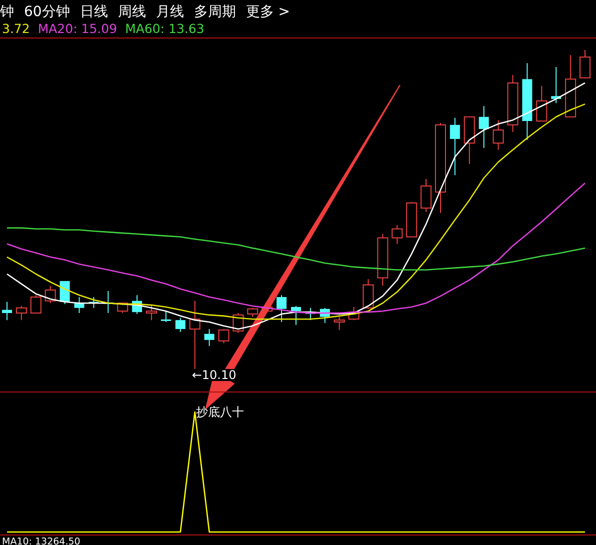 Image resolution: width=596 pixels, height=545 pixels. Describe the element at coordinates (220, 412) in the screenshot. I see `annotation: 抄底八十` at that location.